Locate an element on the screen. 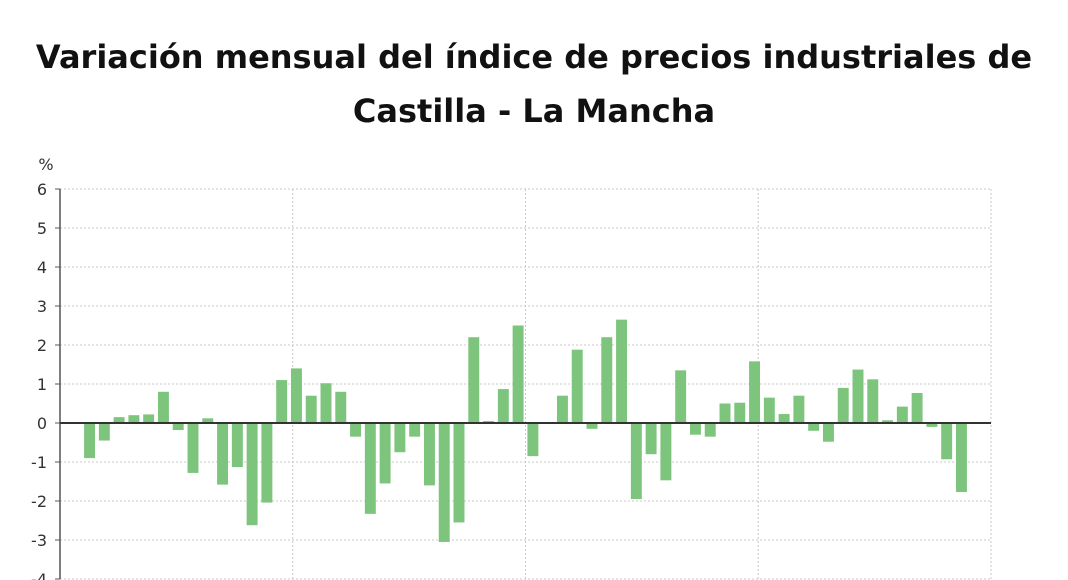  y-axis-unit-label: % is located at coordinates (45, 164).